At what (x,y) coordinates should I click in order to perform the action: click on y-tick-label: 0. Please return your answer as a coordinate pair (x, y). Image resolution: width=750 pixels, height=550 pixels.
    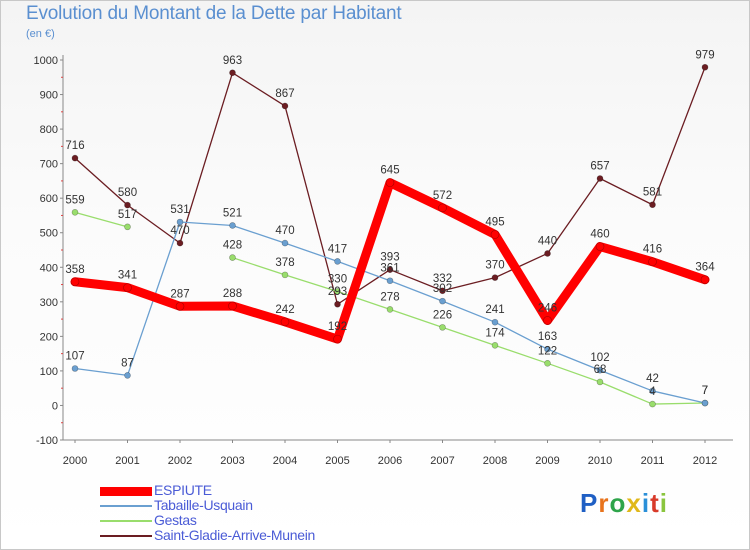
    Looking at the image, I should click on (55, 406).